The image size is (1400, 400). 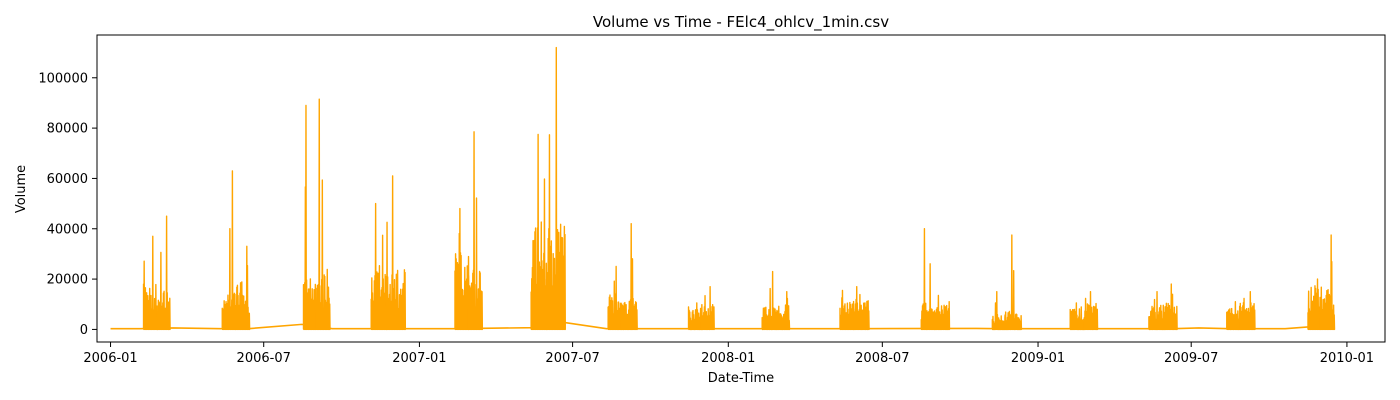 What do you see at coordinates (110, 358) in the screenshot?
I see `x-tick-label: 2006-01` at bounding box center [110, 358].